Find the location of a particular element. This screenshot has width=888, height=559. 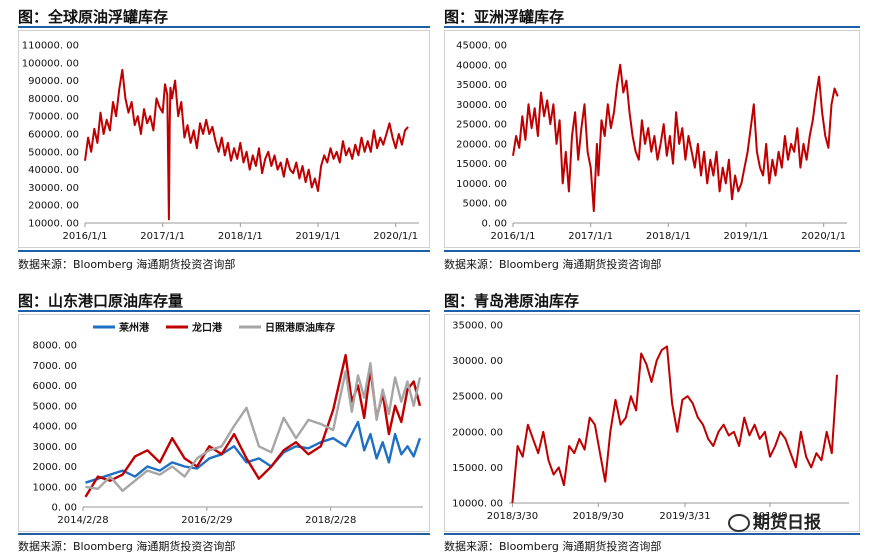

y-tick-label: 80000. 00 is located at coordinates (53, 99).